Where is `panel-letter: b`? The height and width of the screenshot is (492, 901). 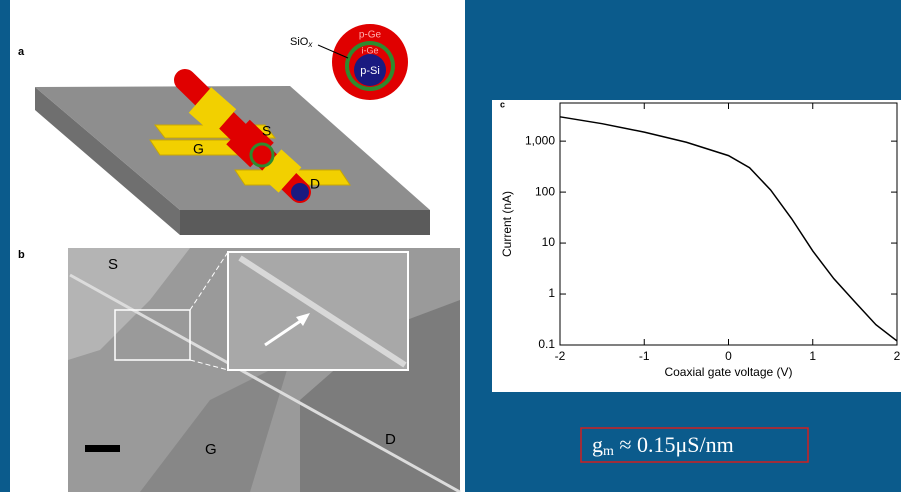
panel-letter: b is located at coordinates (21, 255).